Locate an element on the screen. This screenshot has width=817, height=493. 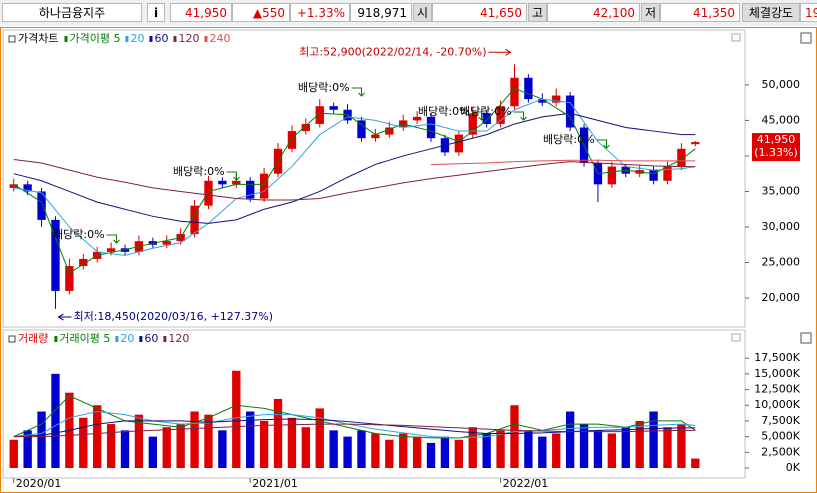
open-label: 시 is located at coordinates (422, 12).